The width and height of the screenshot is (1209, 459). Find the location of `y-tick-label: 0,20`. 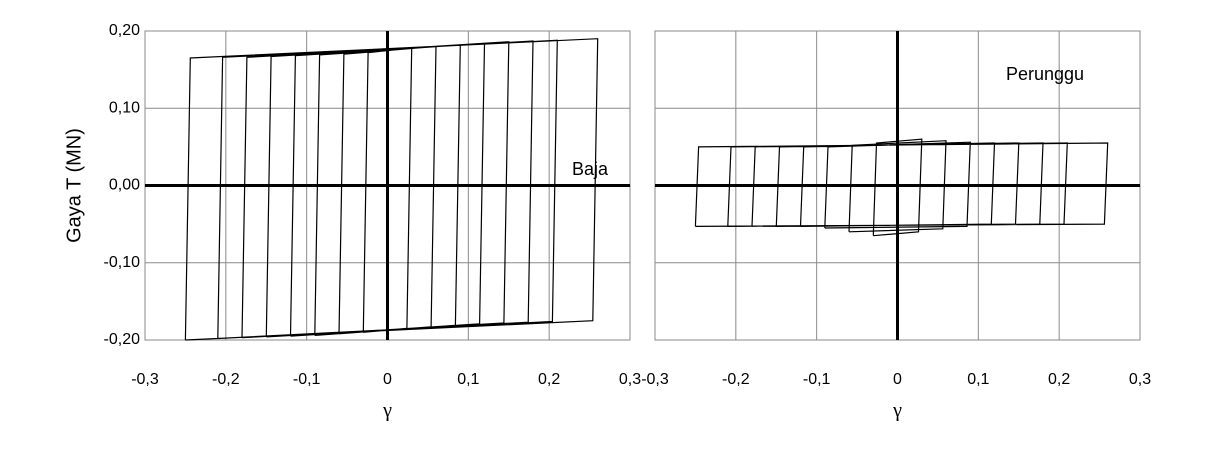

y-tick-label: 0,20 is located at coordinates (124, 30).